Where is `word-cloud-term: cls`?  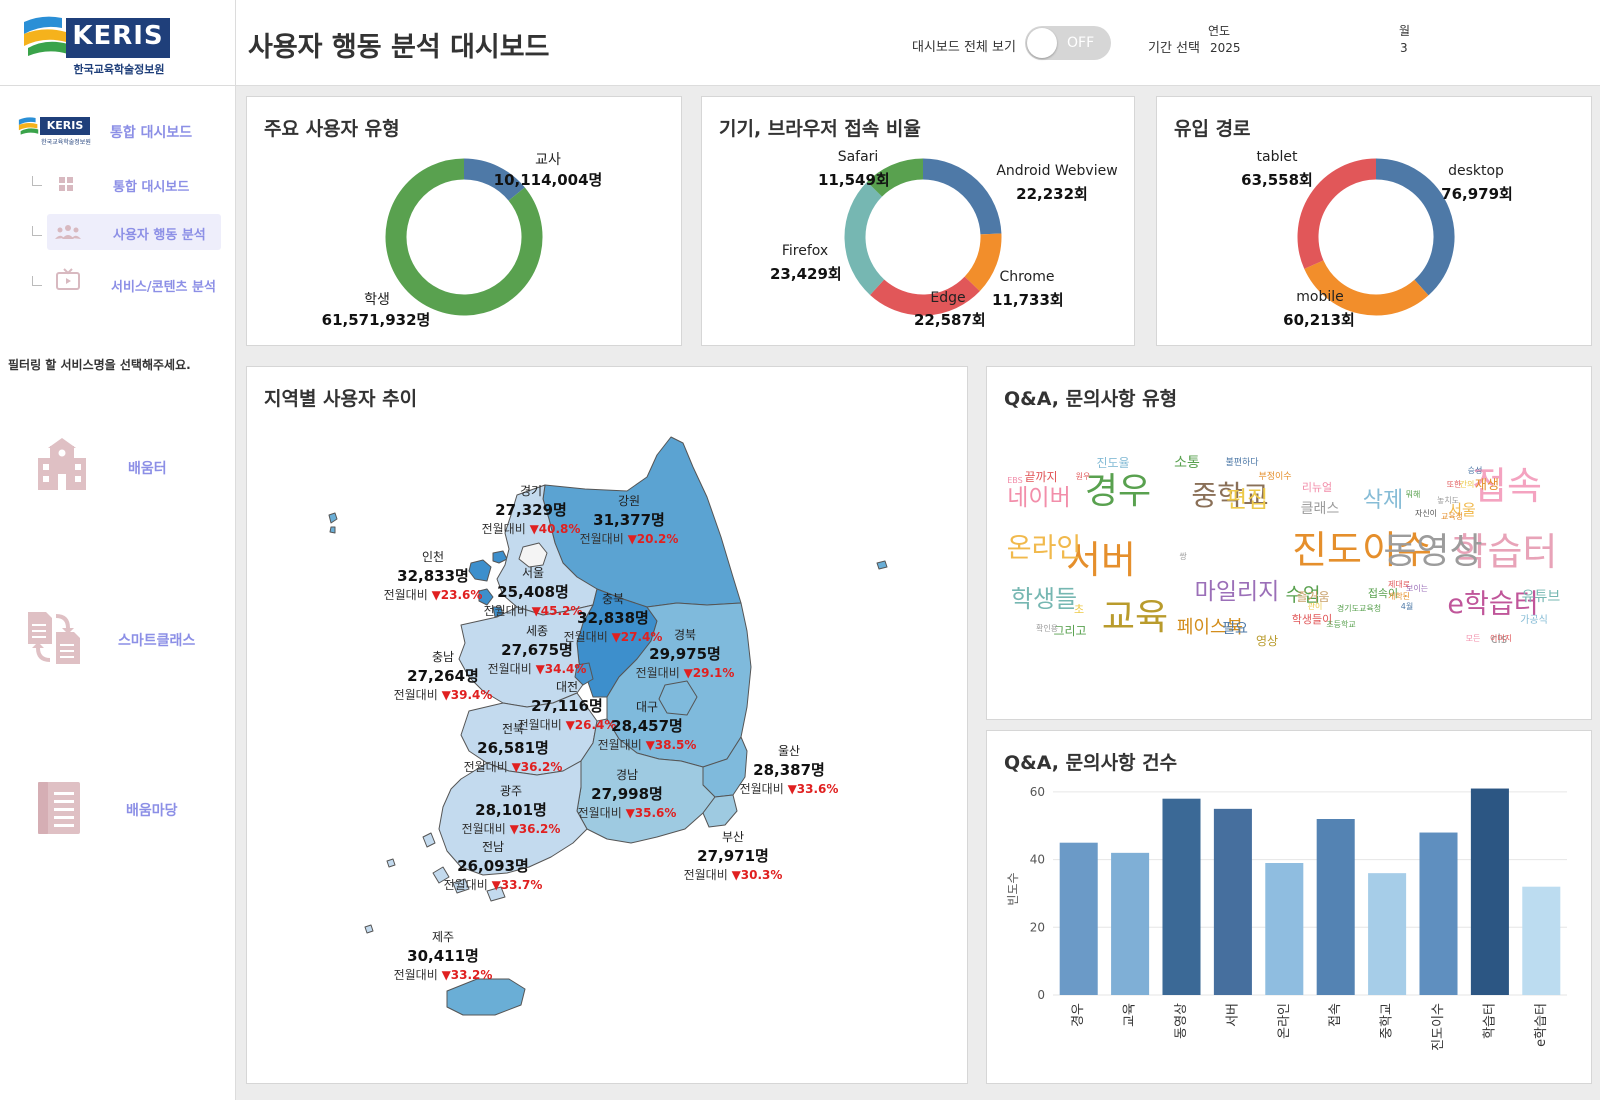 word-cloud-term: cls is located at coordinates (1499, 639).